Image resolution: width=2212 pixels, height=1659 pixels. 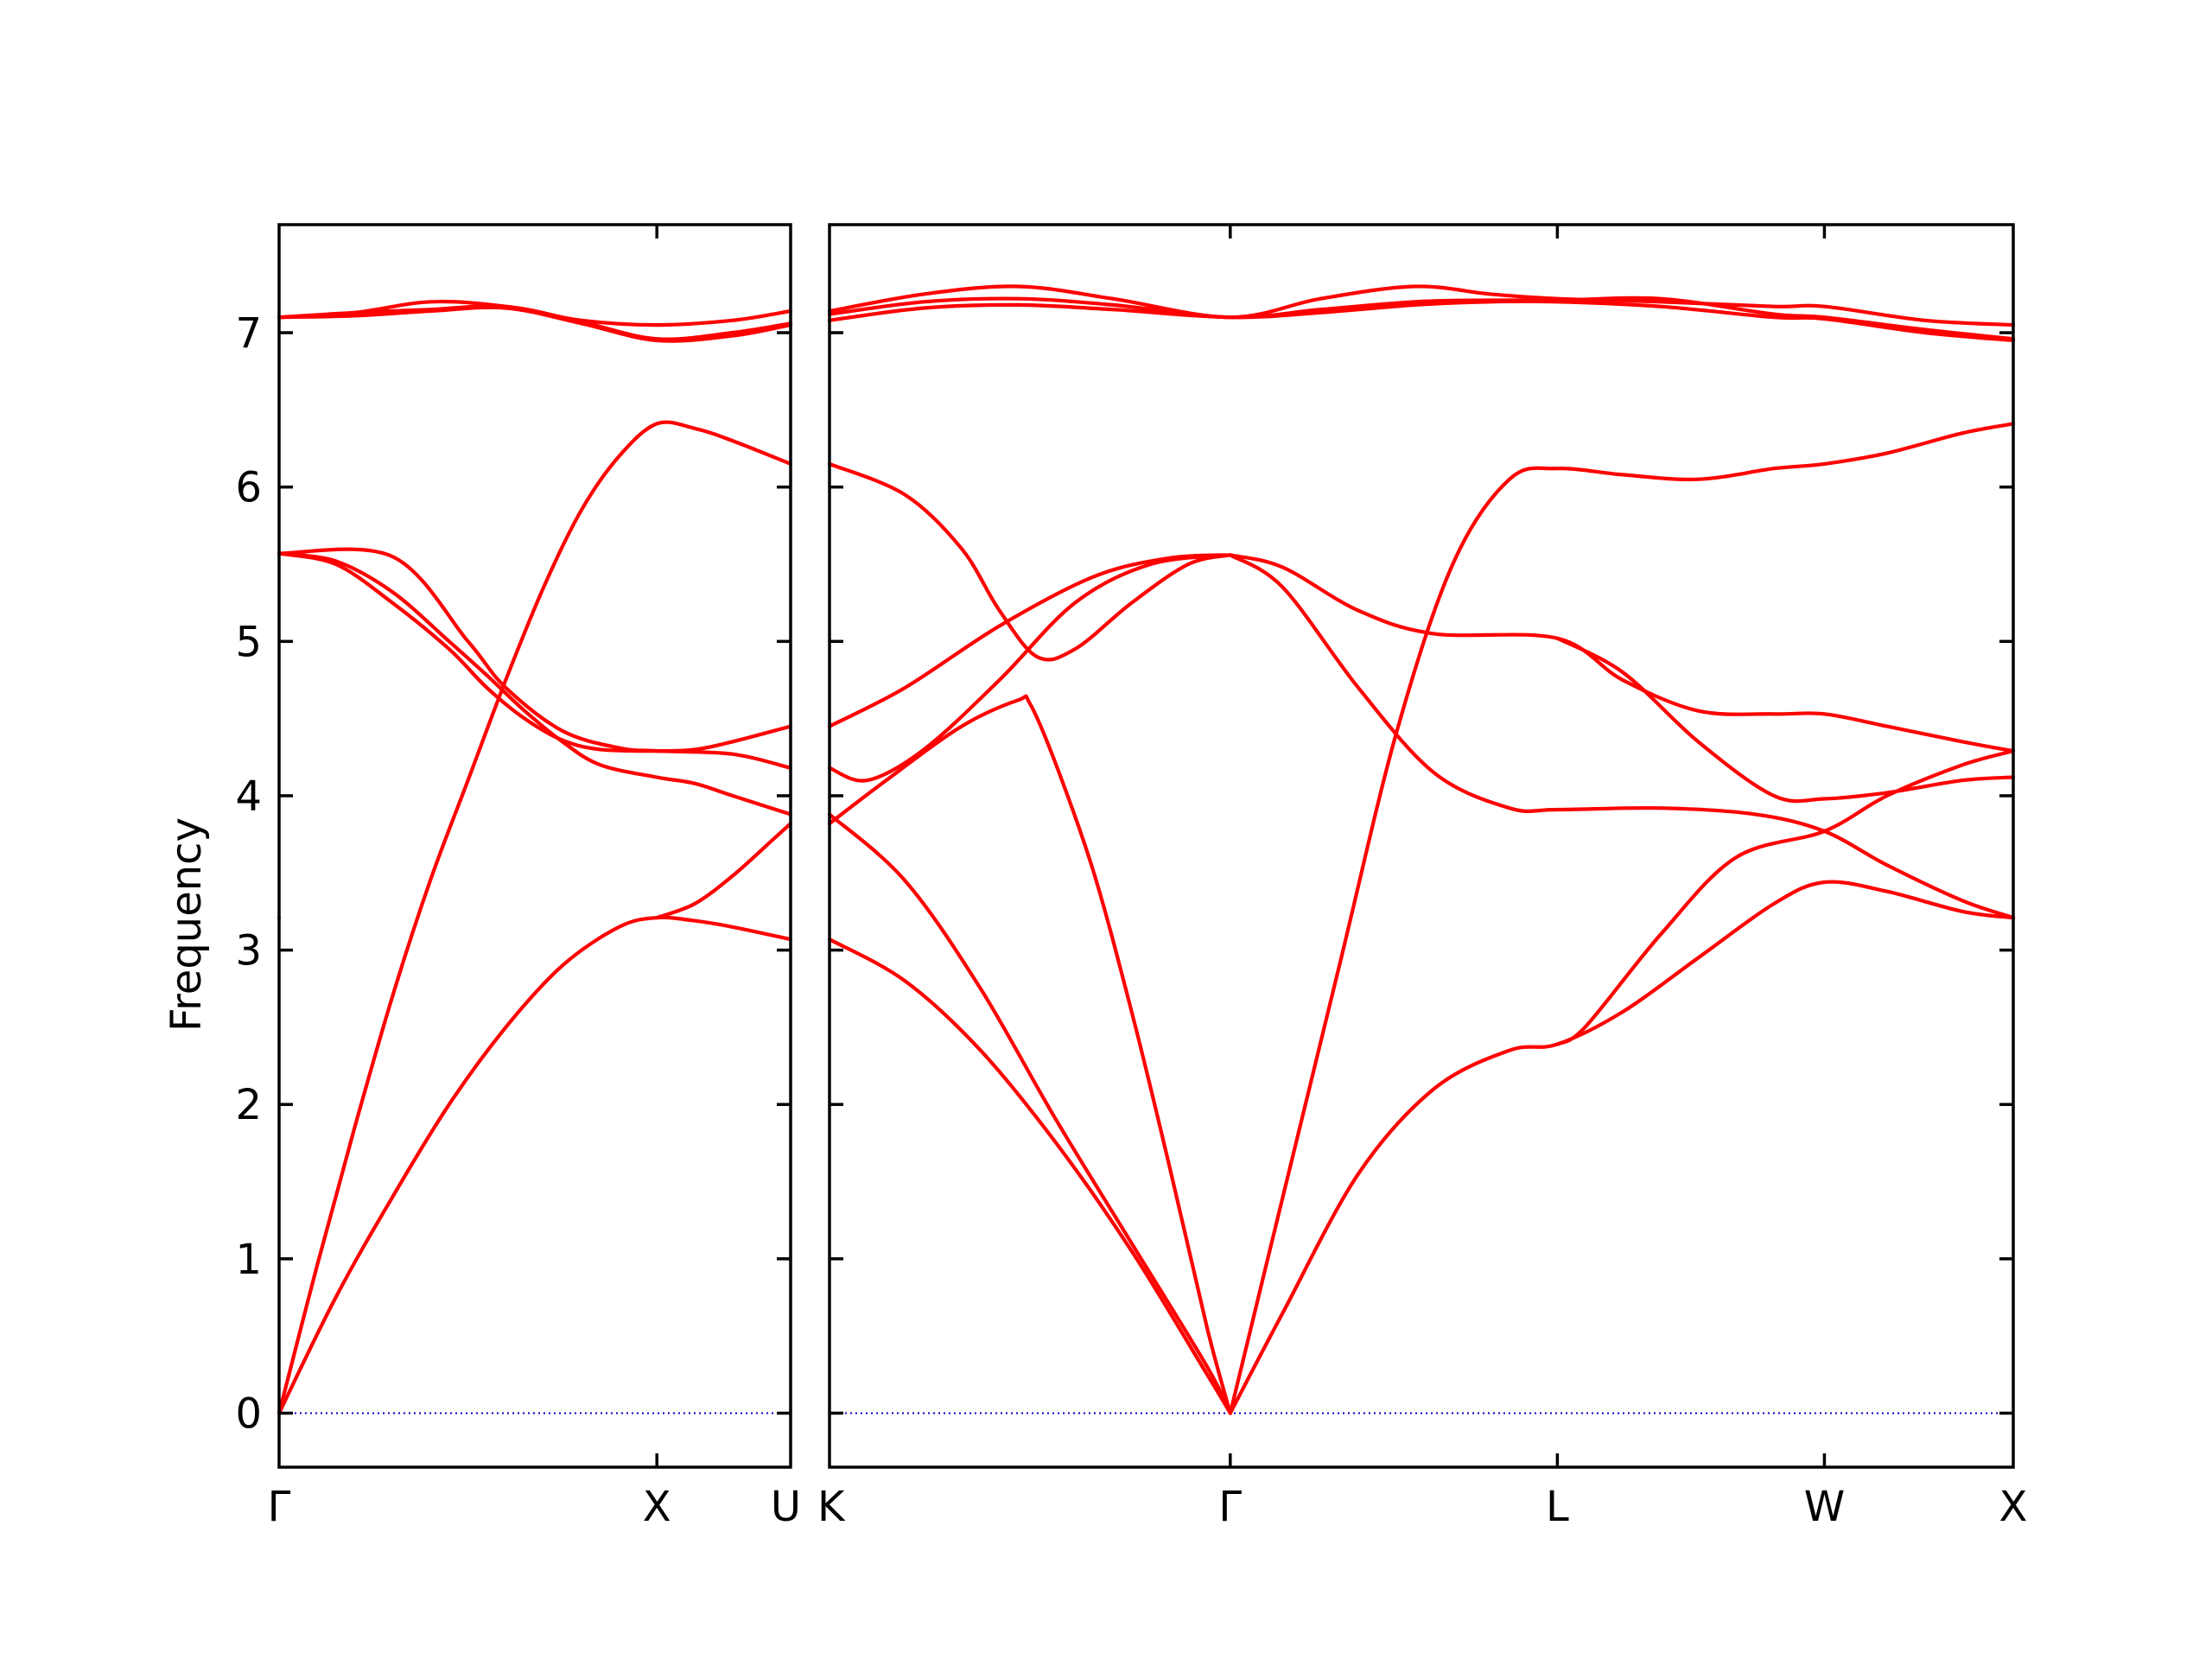 What do you see at coordinates (248, 333) in the screenshot?
I see `y-tick-label: 7` at bounding box center [248, 333].